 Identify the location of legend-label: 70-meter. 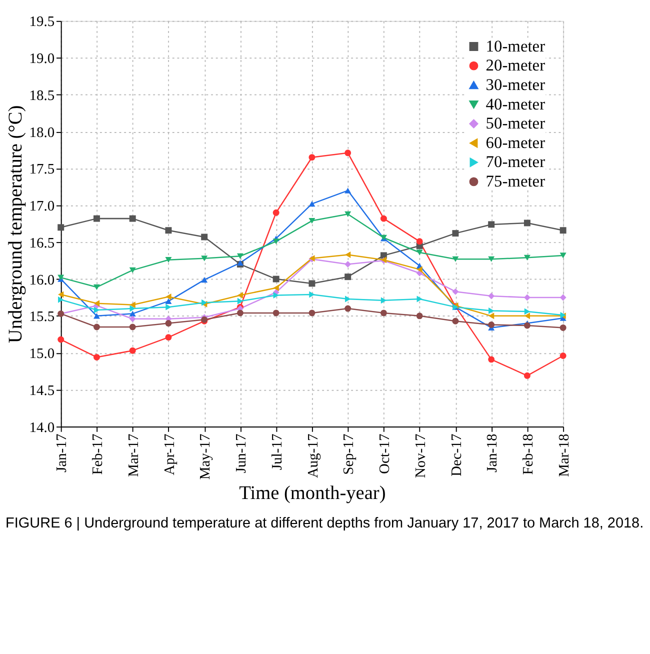
(516, 162).